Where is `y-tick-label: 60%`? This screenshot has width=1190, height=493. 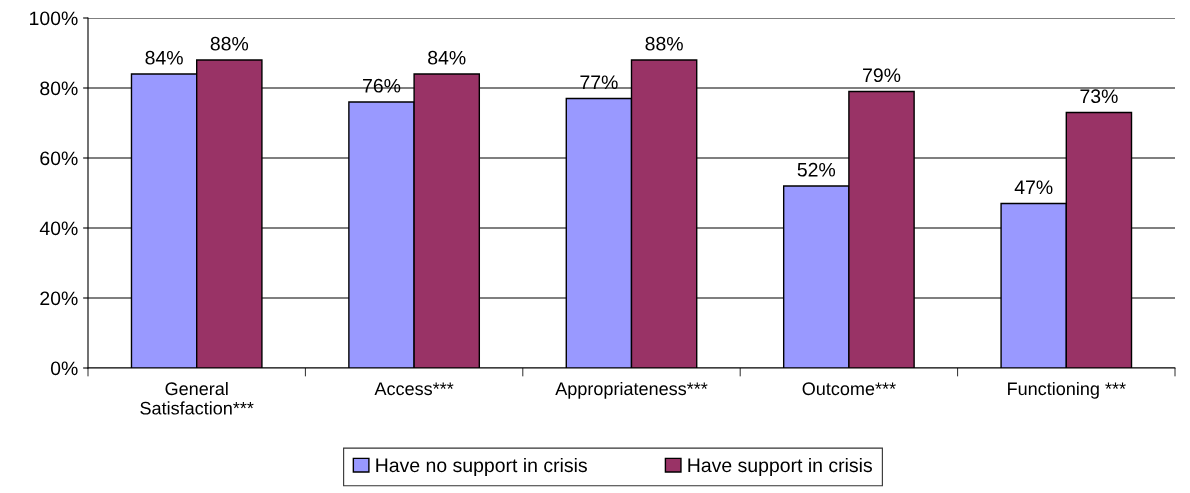 y-tick-label: 60% is located at coordinates (59, 158).